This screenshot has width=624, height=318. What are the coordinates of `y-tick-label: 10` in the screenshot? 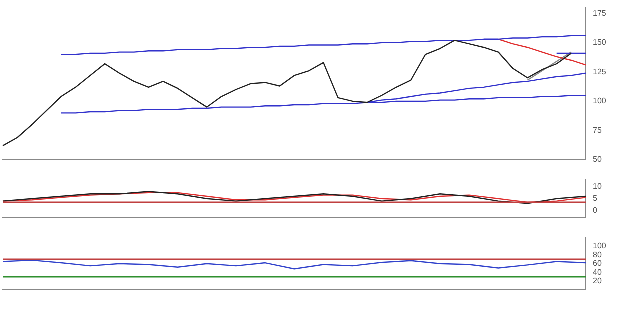 It's located at (597, 187).